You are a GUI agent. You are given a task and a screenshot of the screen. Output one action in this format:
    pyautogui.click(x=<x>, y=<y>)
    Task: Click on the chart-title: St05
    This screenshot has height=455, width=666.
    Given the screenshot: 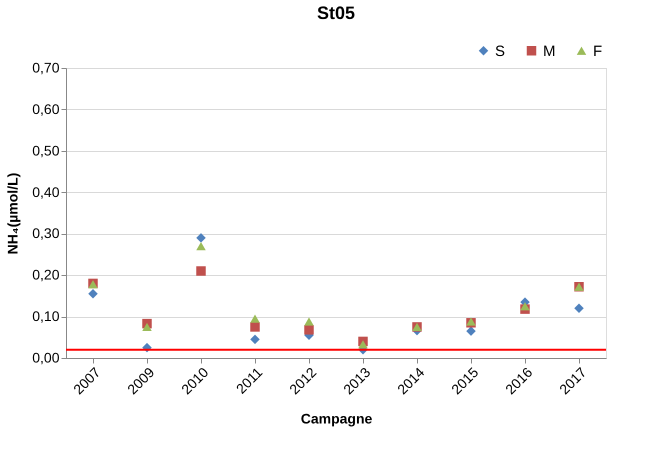 What is the action you would take?
    pyautogui.click(x=336, y=13)
    